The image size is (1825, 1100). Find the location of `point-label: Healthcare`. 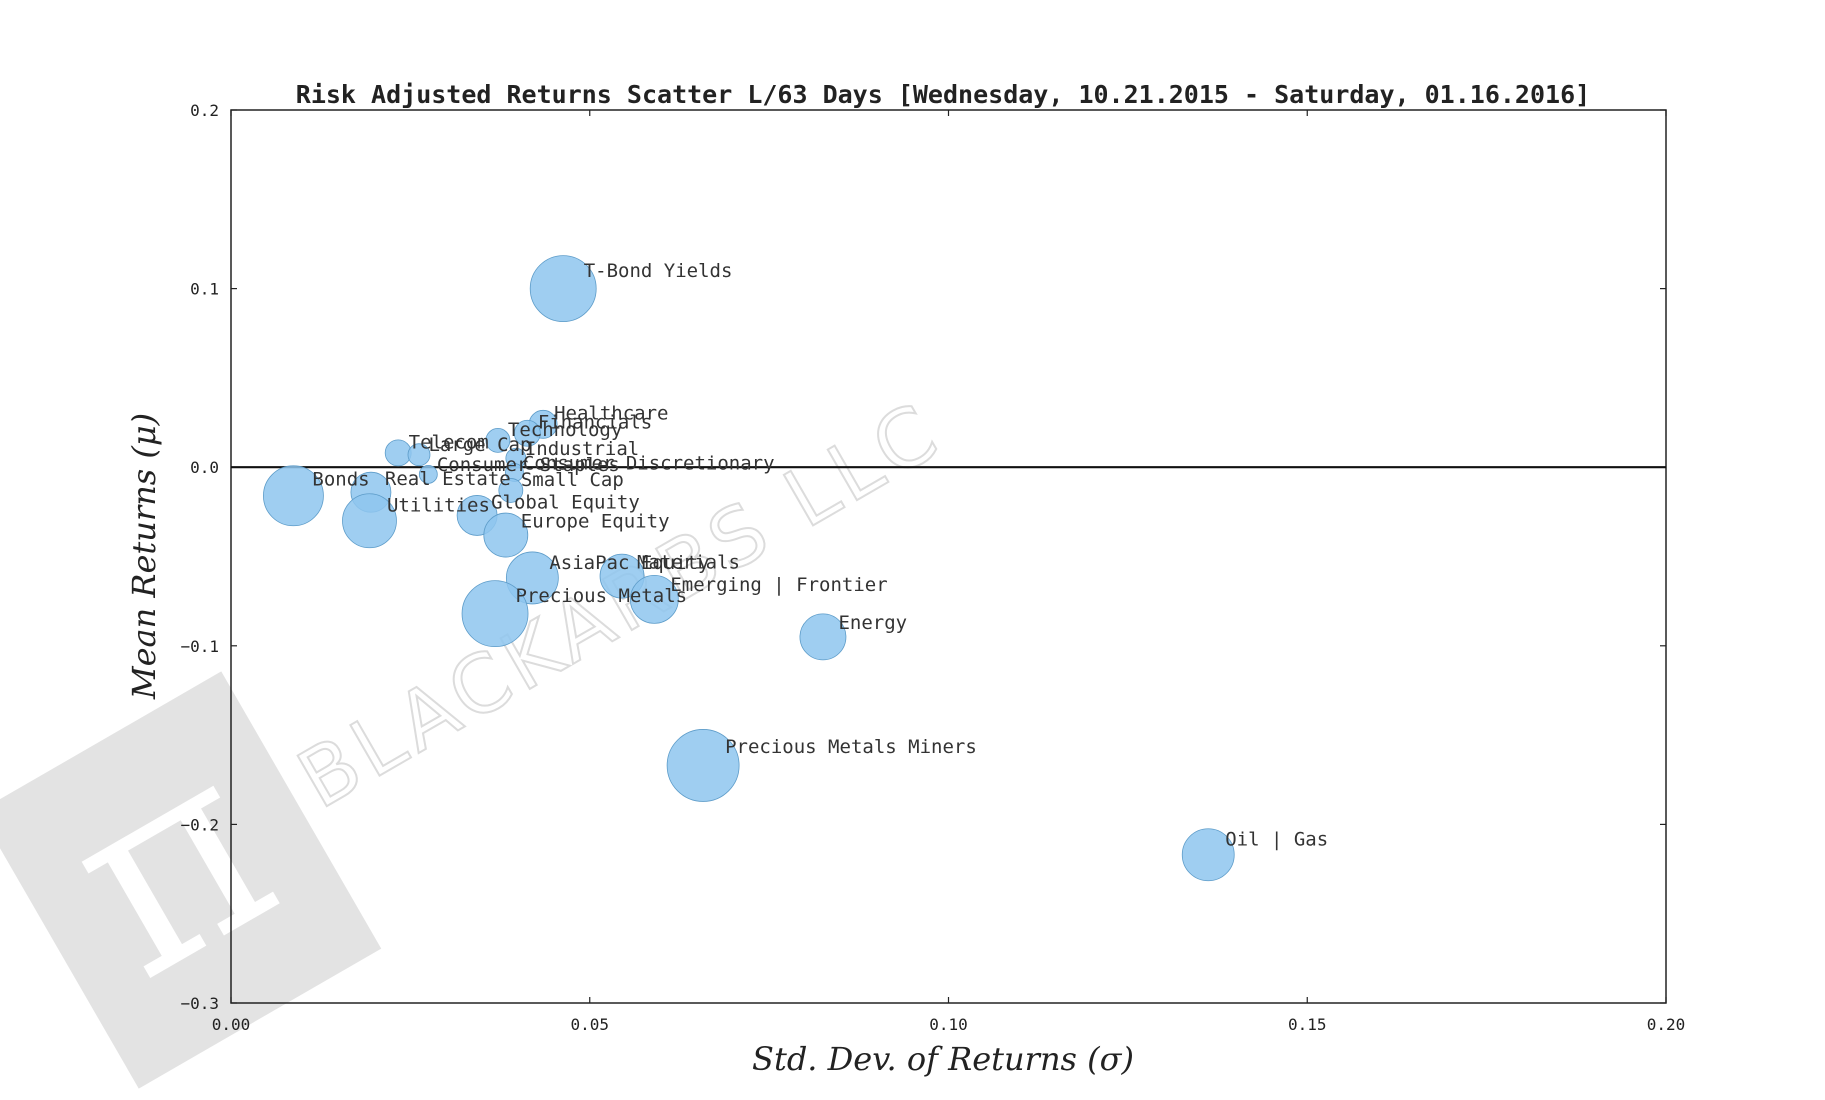

point-label: Healthcare is located at coordinates (611, 413).